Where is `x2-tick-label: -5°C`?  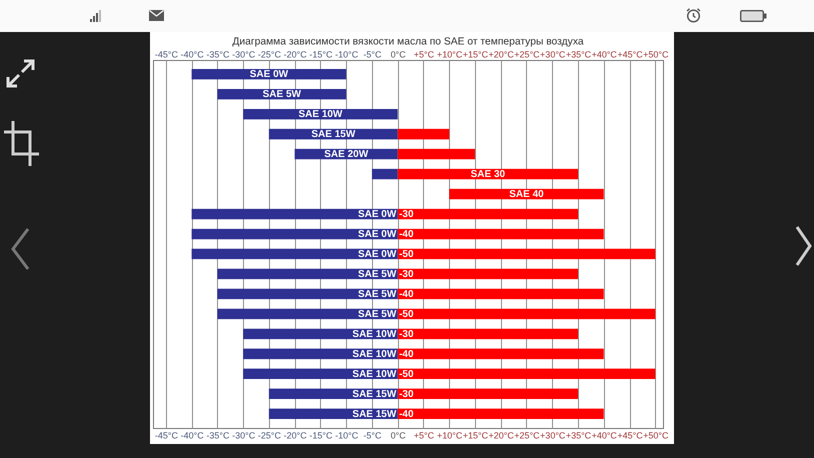 x2-tick-label: -5°C is located at coordinates (372, 435).